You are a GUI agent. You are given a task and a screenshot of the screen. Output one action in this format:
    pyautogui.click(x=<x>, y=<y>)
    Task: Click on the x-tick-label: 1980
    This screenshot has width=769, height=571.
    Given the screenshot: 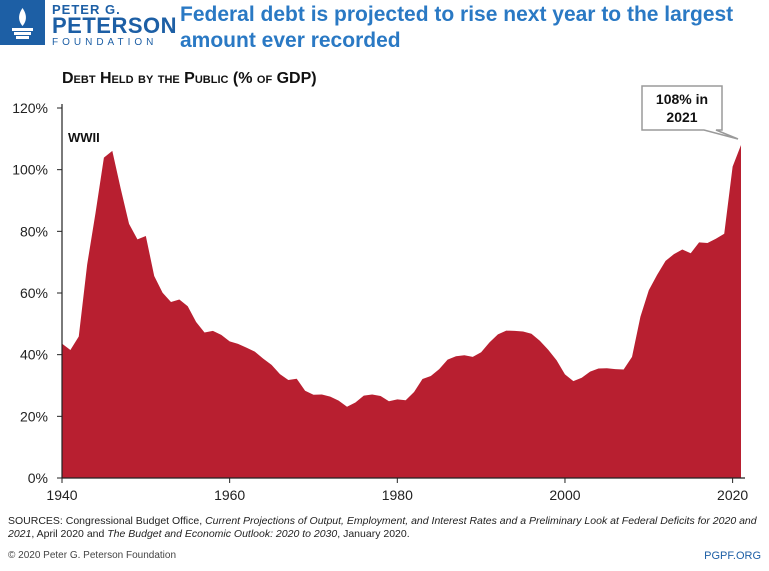 What is the action you would take?
    pyautogui.click(x=397, y=495)
    